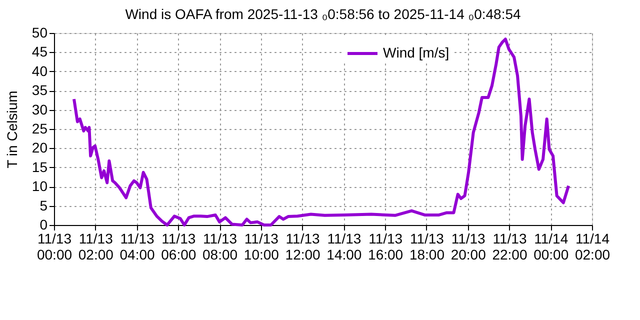  I want to click on x-tick-label: 11/13 04:00, so click(137, 246).